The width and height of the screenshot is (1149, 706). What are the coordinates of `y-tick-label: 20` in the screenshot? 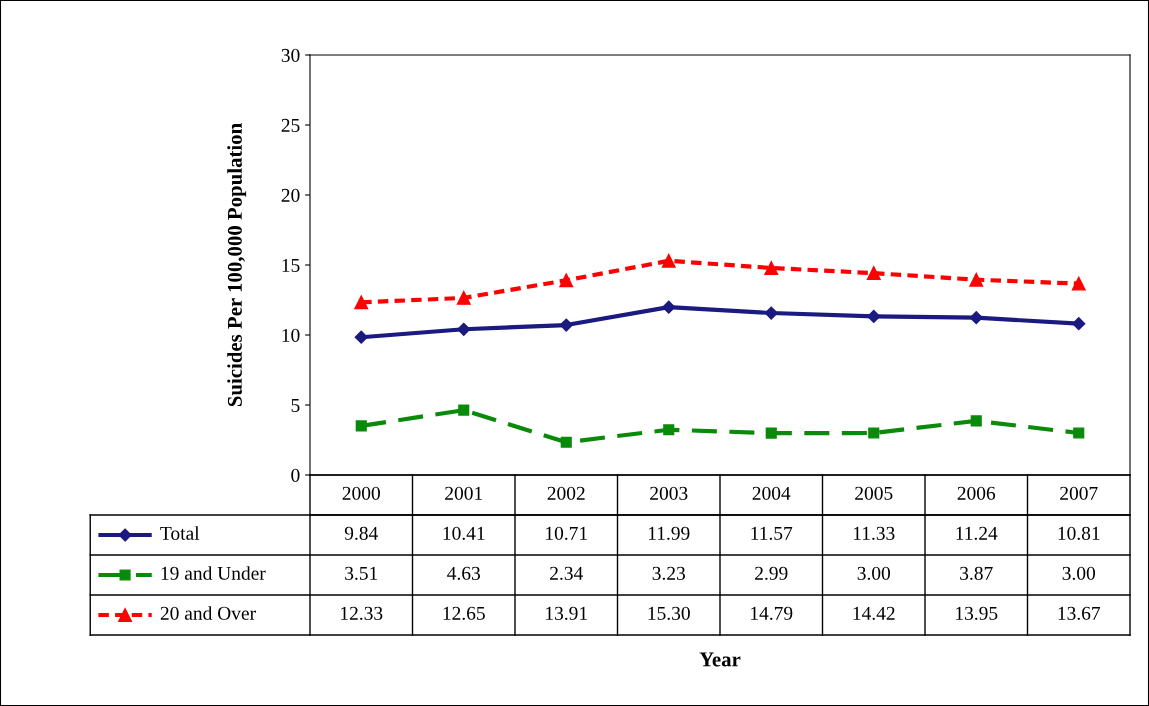 It's located at (290, 195).